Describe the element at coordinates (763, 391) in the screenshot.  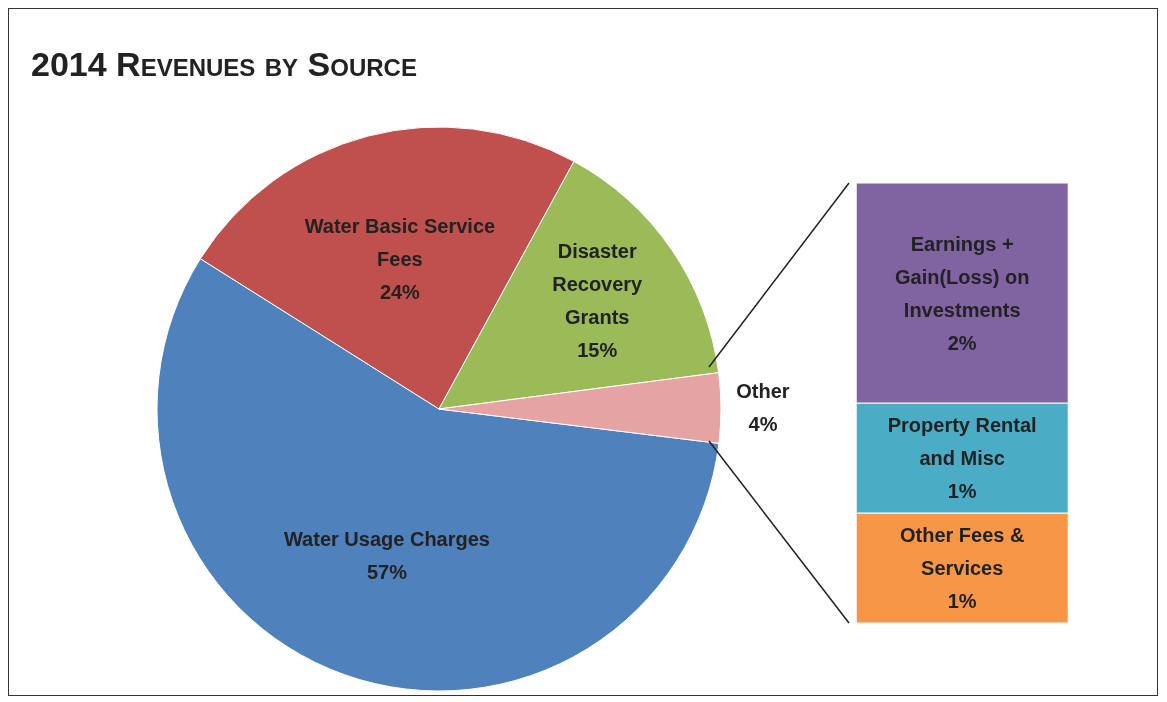
I see `slice-label: Other` at that location.